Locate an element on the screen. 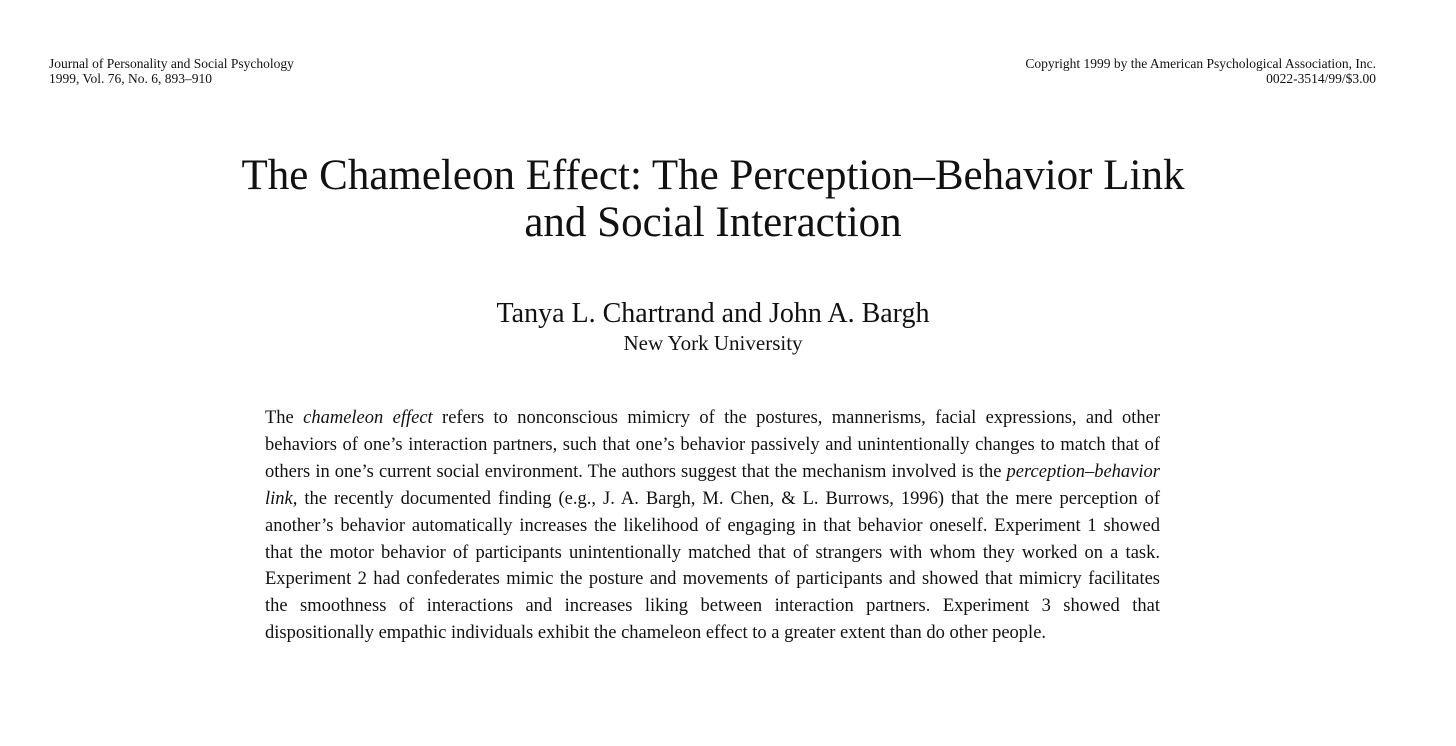 Image resolution: width=1456 pixels, height=746 pixels. abstract-term-perception-behavior-link: perception–behavior link, is located at coordinates (712, 485).